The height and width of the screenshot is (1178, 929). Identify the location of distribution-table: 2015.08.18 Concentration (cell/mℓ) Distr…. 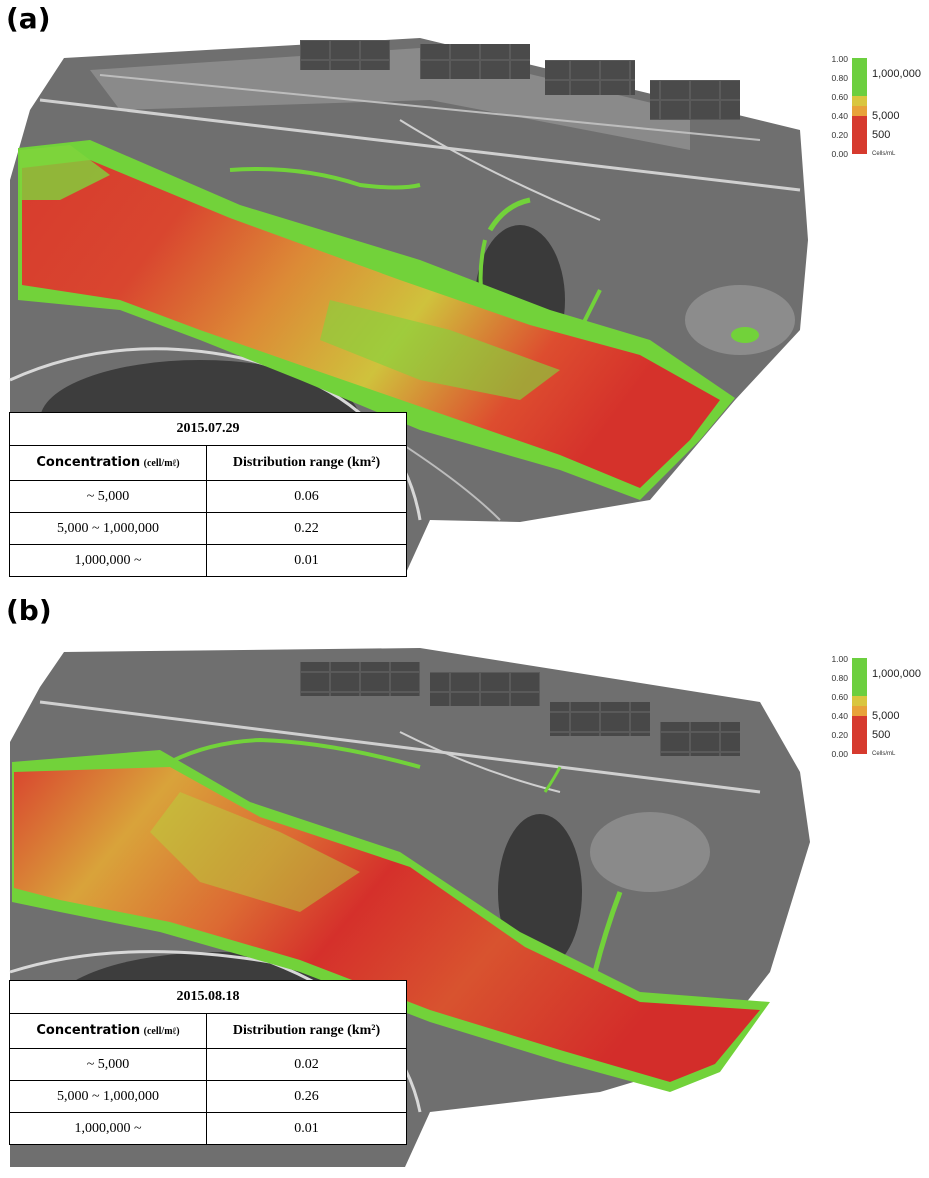
(208, 1062).